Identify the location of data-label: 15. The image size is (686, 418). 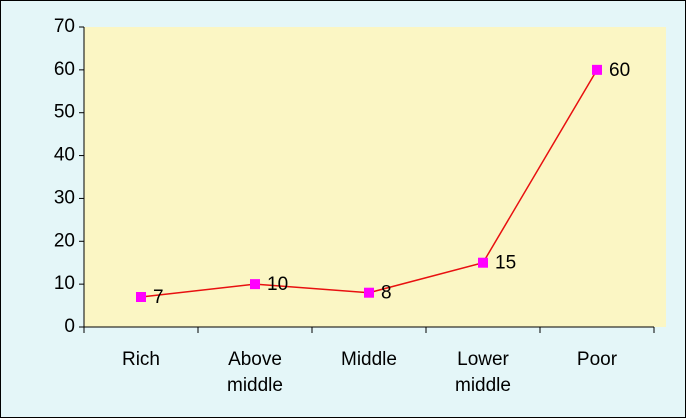
(505, 263).